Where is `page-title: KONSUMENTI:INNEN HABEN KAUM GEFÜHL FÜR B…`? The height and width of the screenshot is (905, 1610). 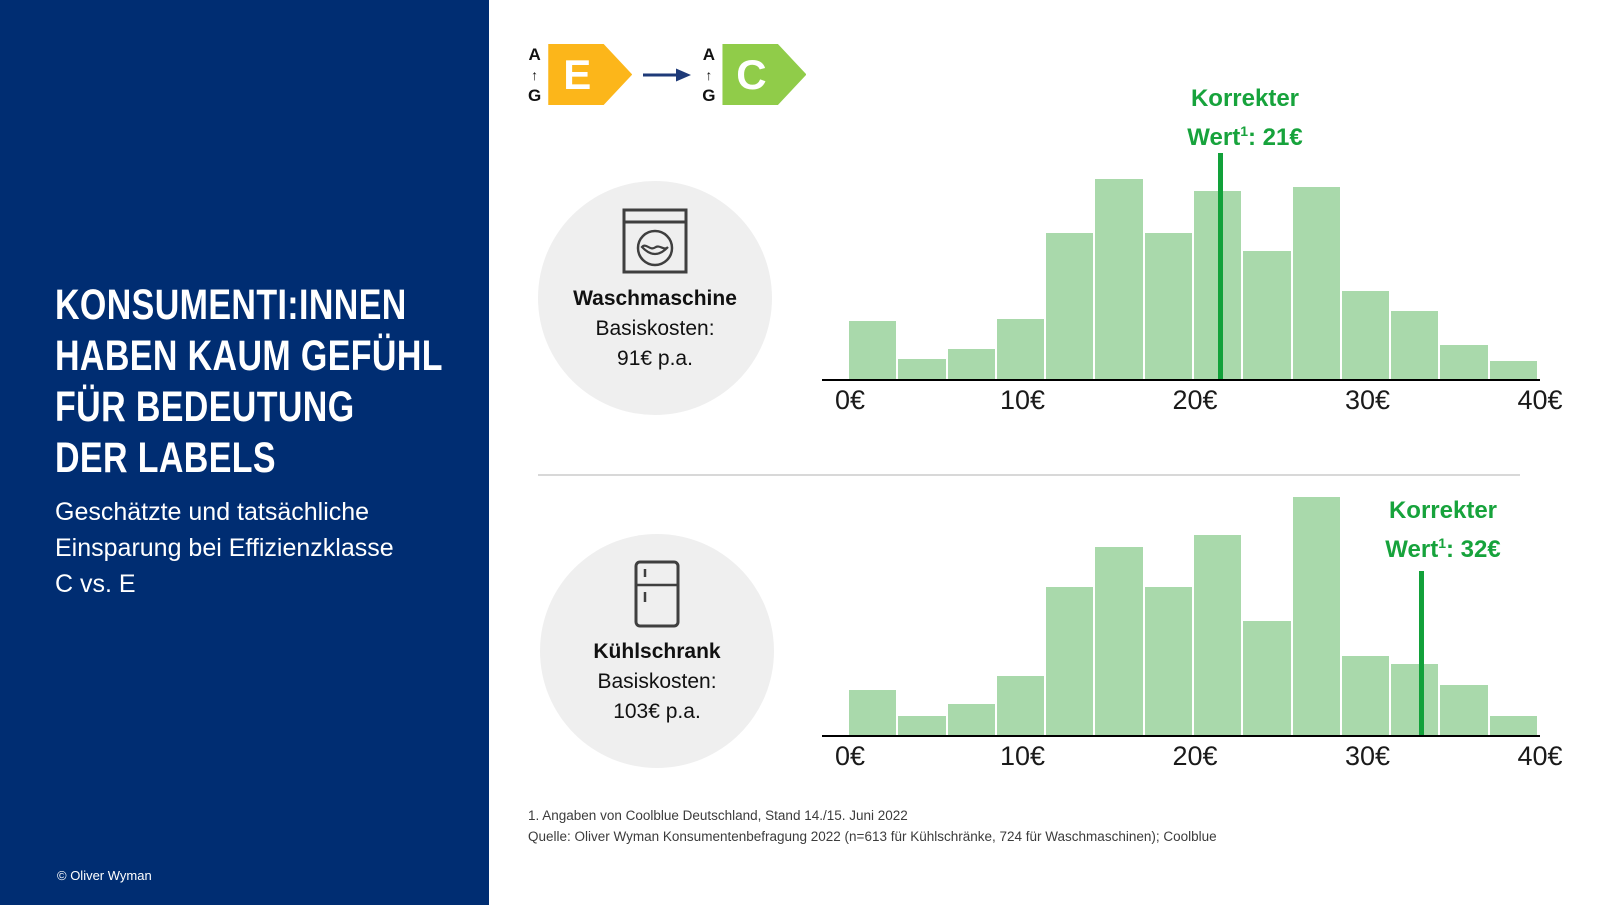
page-title: KONSUMENTI:INNEN HABEN KAUM GEFÜHL FÜR B… is located at coordinates (249, 382).